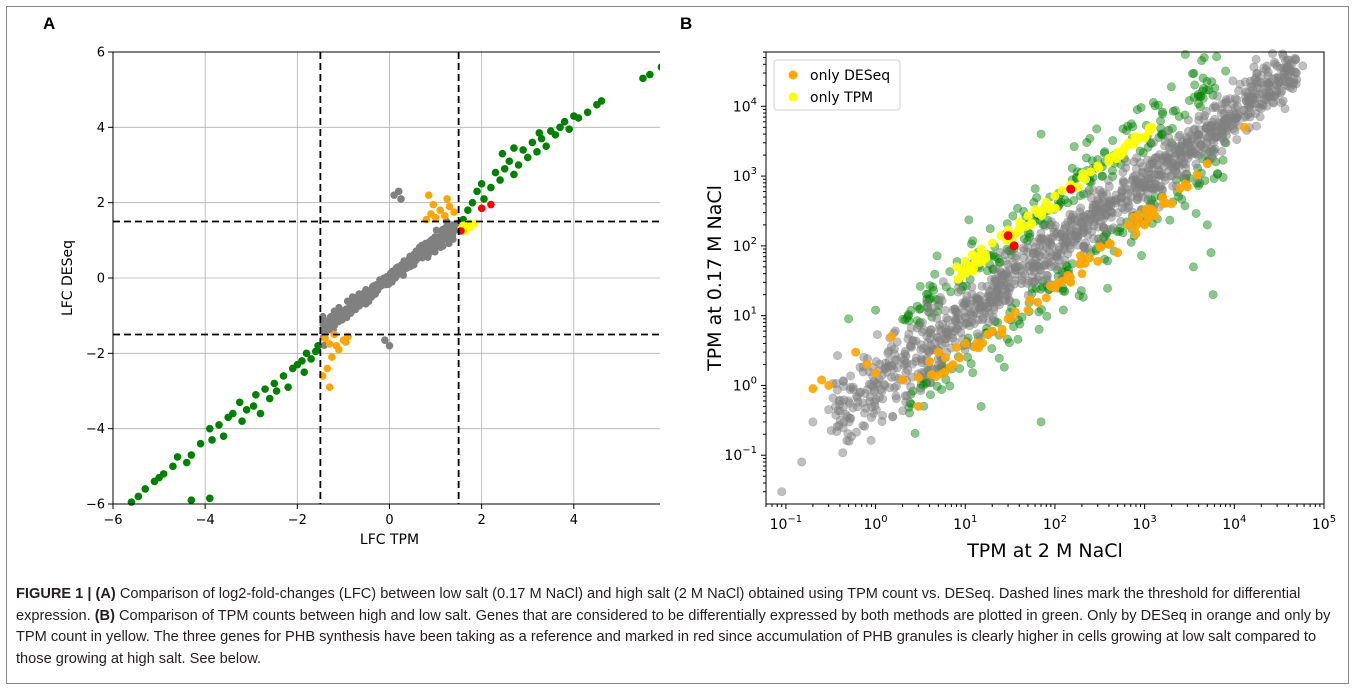 This screenshot has height=693, width=1357. What do you see at coordinates (740, 454) in the screenshot?
I see `y-tick-label-b: 10⁻¹` at bounding box center [740, 454].